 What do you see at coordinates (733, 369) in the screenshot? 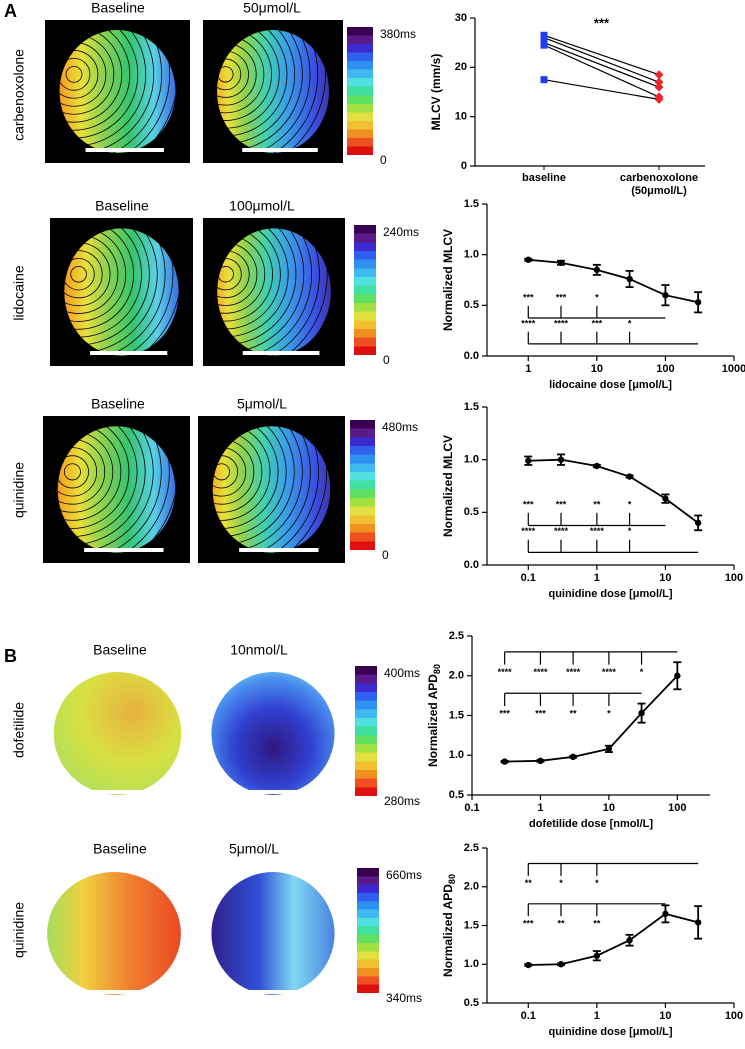
I see `x-tick-label: 1000` at bounding box center [733, 369].